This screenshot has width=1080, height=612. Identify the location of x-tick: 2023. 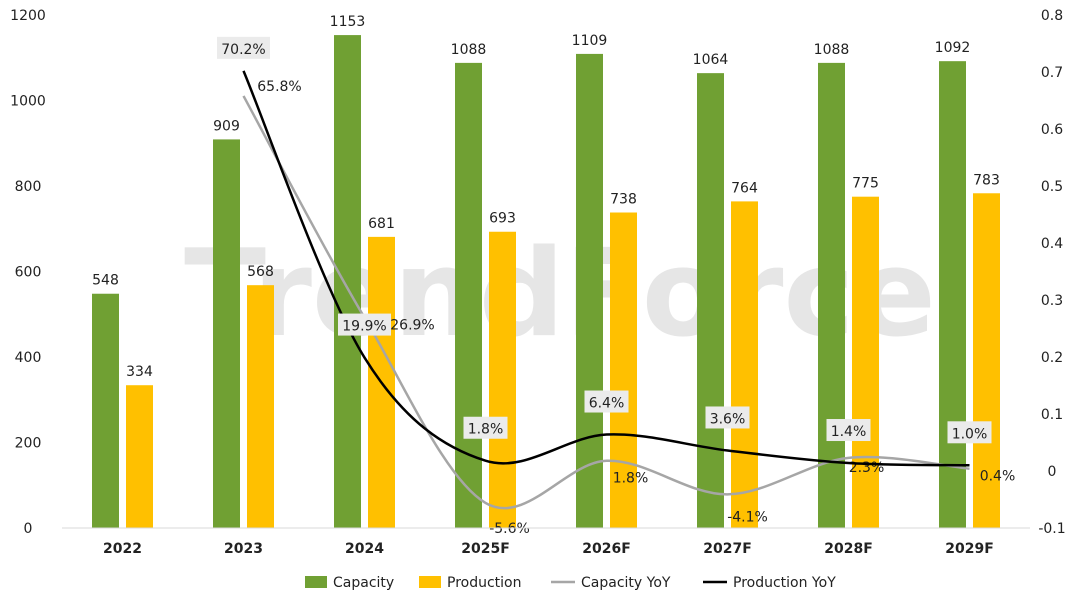
(243, 549).